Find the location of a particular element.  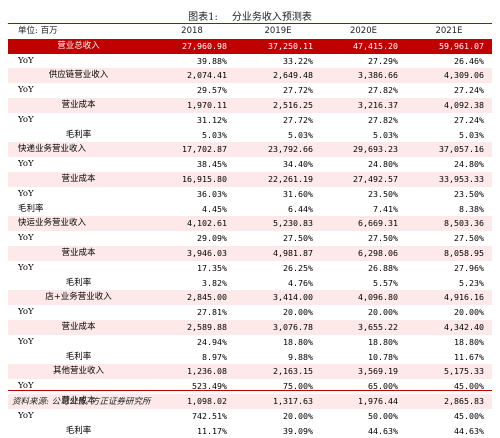

cell-value: 17,702.87 is located at coordinates (192, 150).